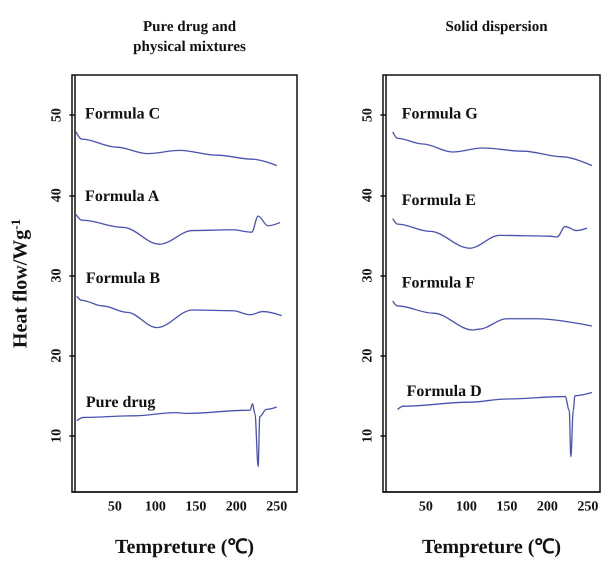  I want to click on series-label: Formula C, so click(122, 113).